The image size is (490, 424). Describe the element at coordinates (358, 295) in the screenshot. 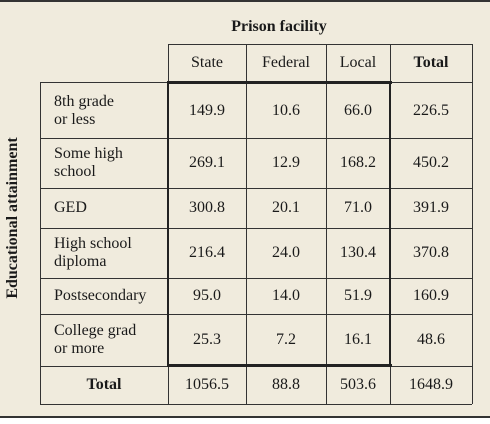

I see `cell-postsecondary-local: 51.9` at that location.